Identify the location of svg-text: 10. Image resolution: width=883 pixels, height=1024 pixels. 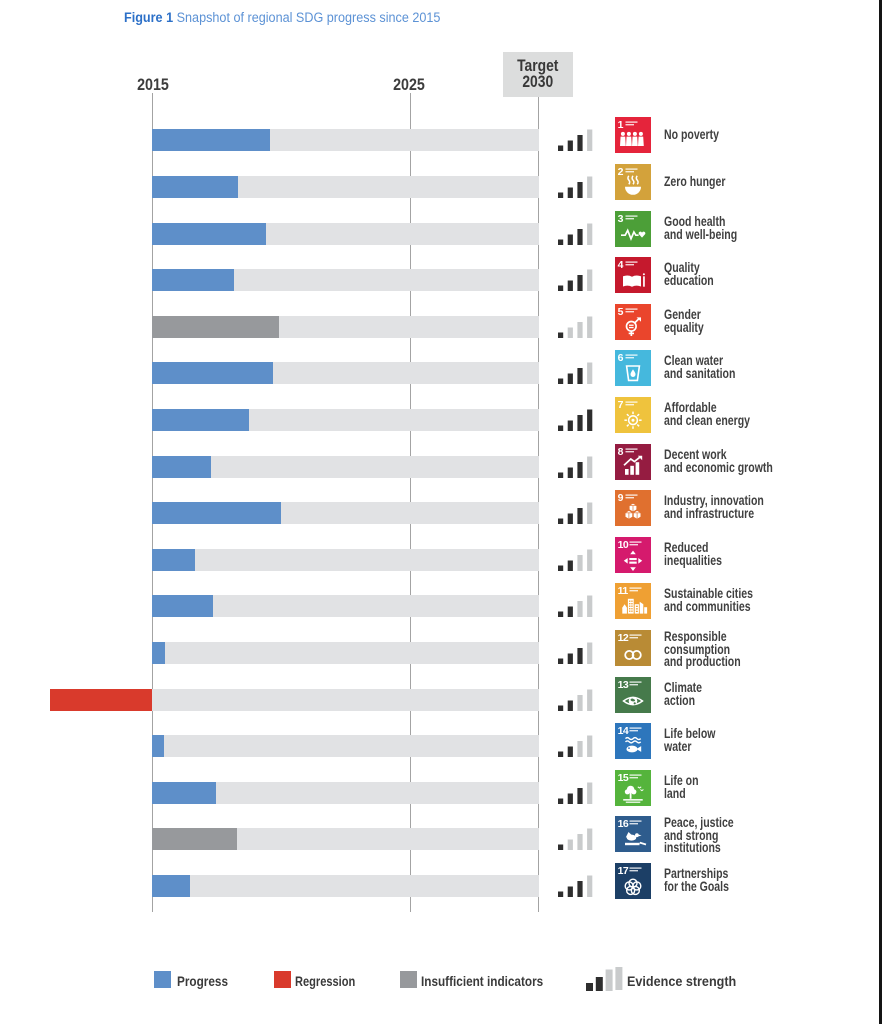
(623, 545).